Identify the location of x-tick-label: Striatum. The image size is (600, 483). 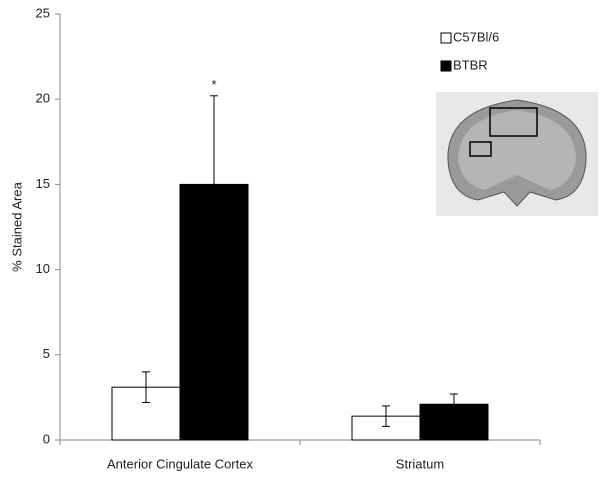
(420, 463).